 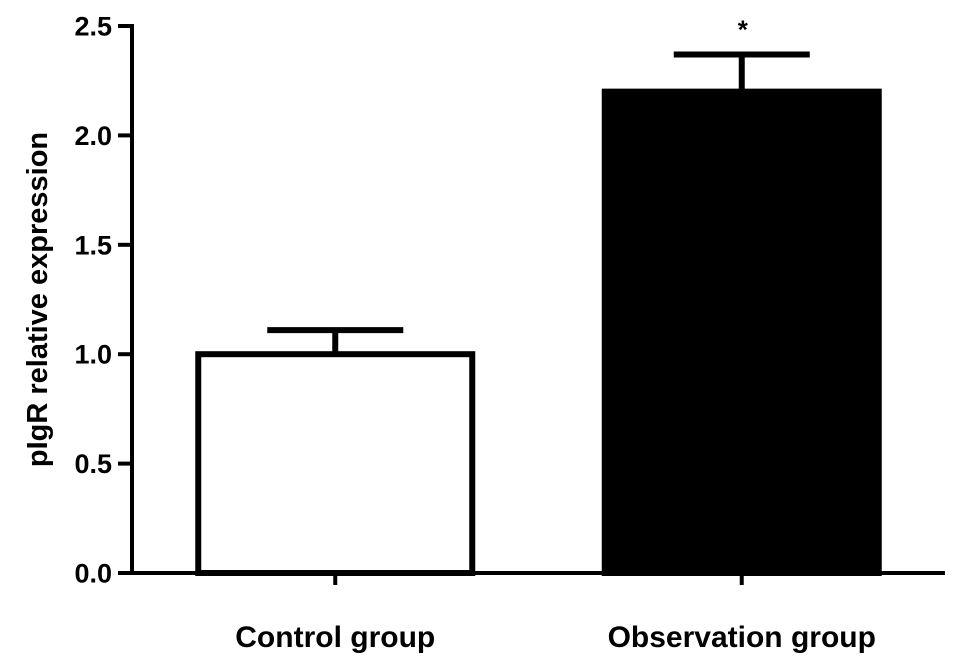 I want to click on category-label-1: Observation group, so click(x=742, y=637).